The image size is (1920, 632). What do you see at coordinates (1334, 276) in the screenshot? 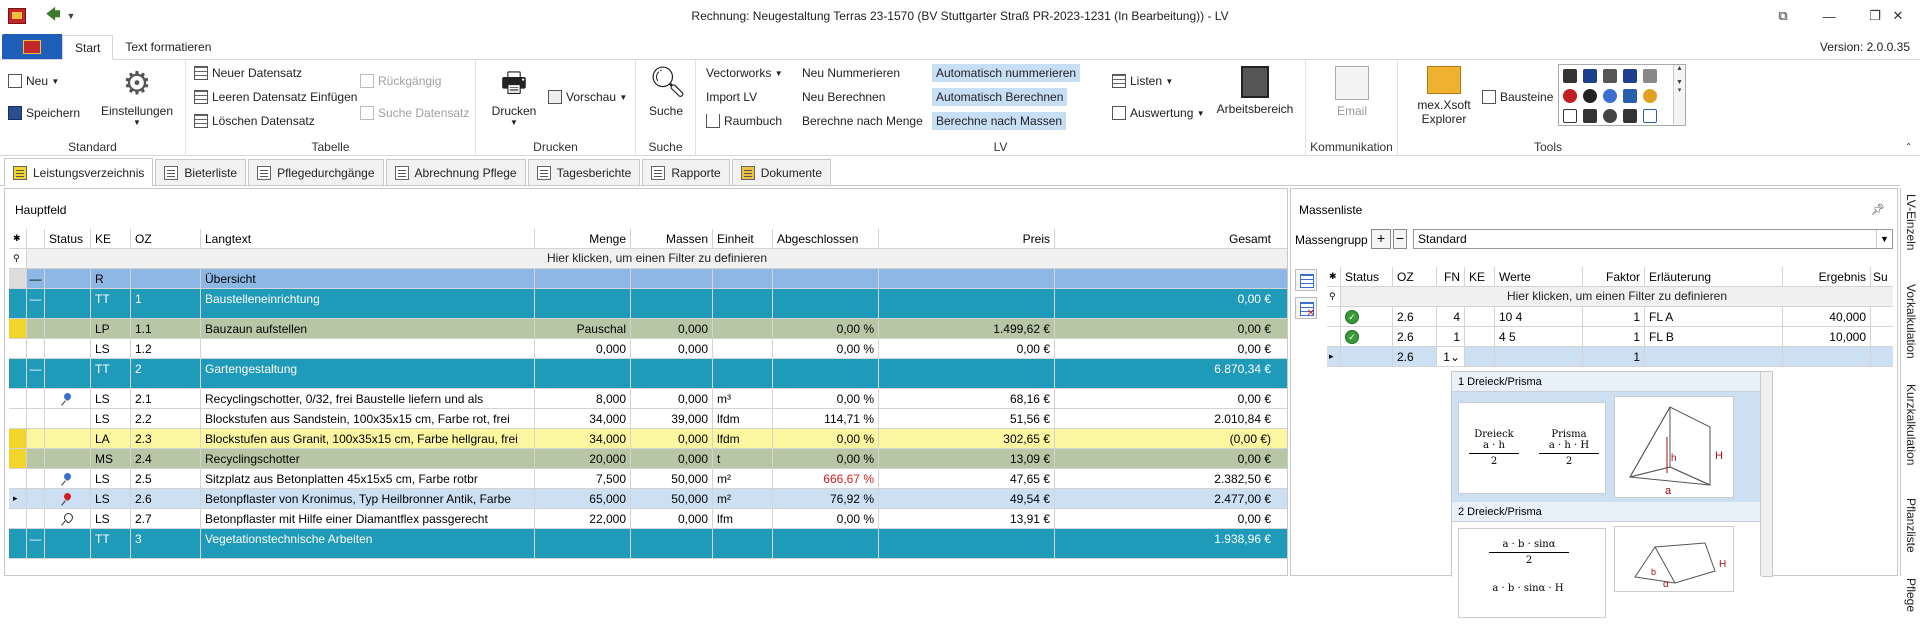
I see `column-chooser-icon: ✱` at bounding box center [1334, 276].